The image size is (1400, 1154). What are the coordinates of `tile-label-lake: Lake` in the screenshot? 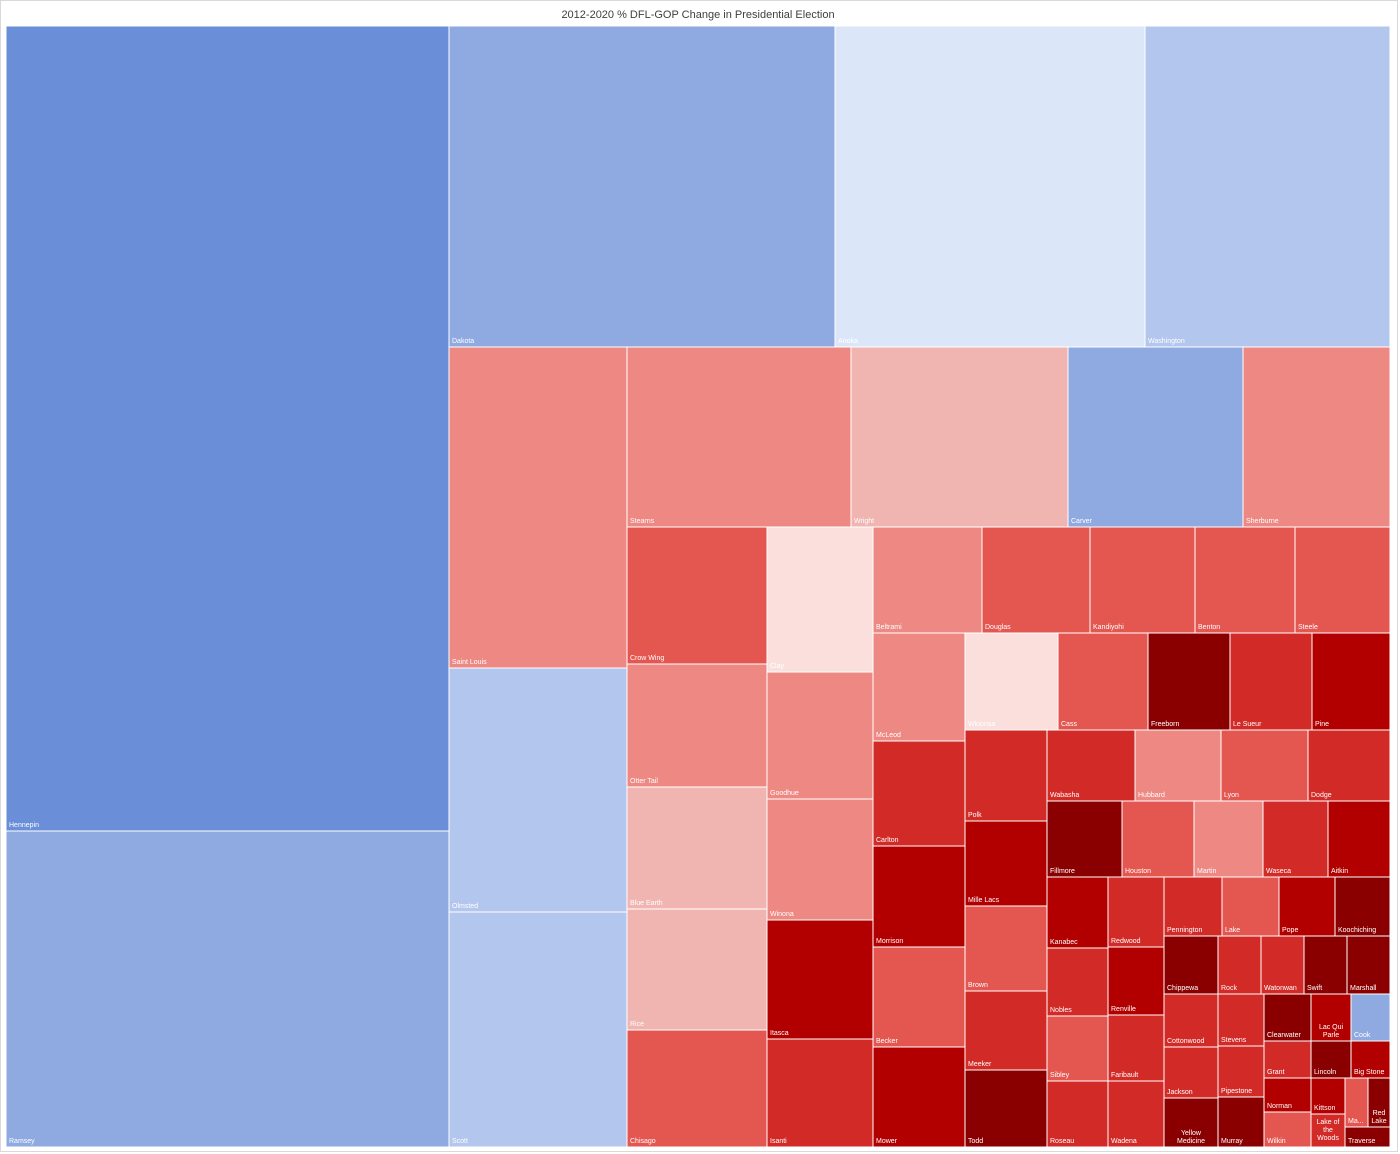 It's located at (1232, 930).